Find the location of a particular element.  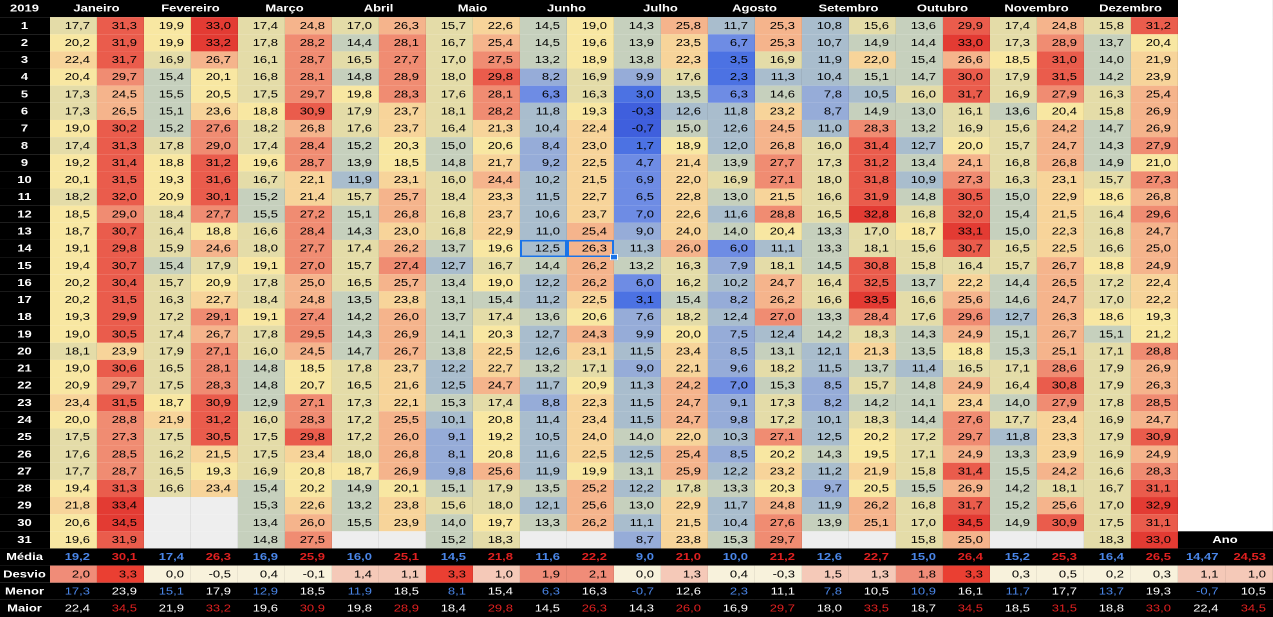

min-temp-cell: 15,8 is located at coordinates (919, 540).